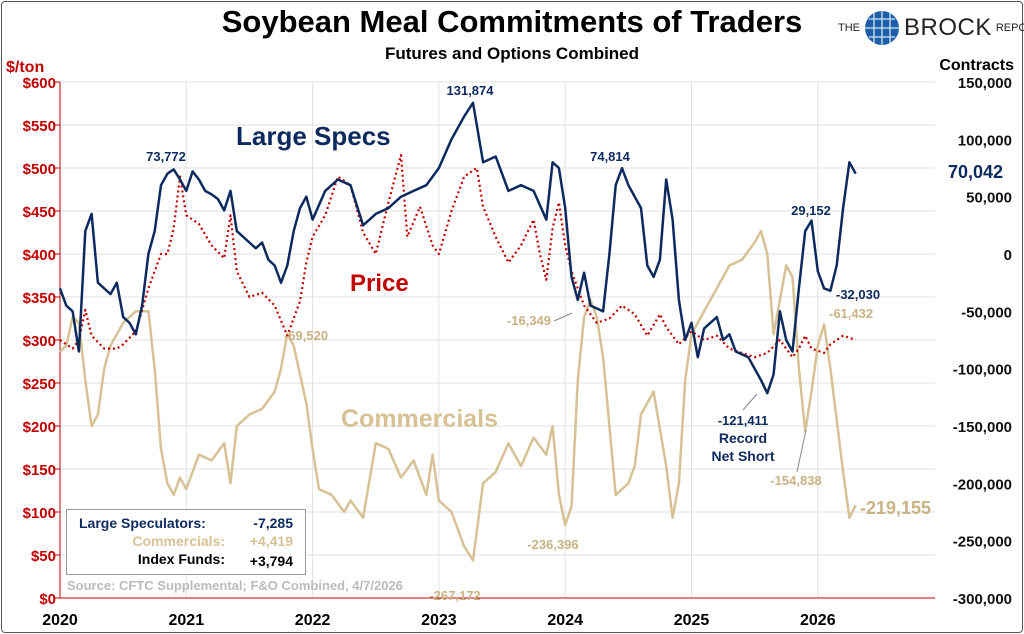 The image size is (1024, 634). Describe the element at coordinates (811, 210) in the screenshot. I see `data-annotation: 29,152` at that location.